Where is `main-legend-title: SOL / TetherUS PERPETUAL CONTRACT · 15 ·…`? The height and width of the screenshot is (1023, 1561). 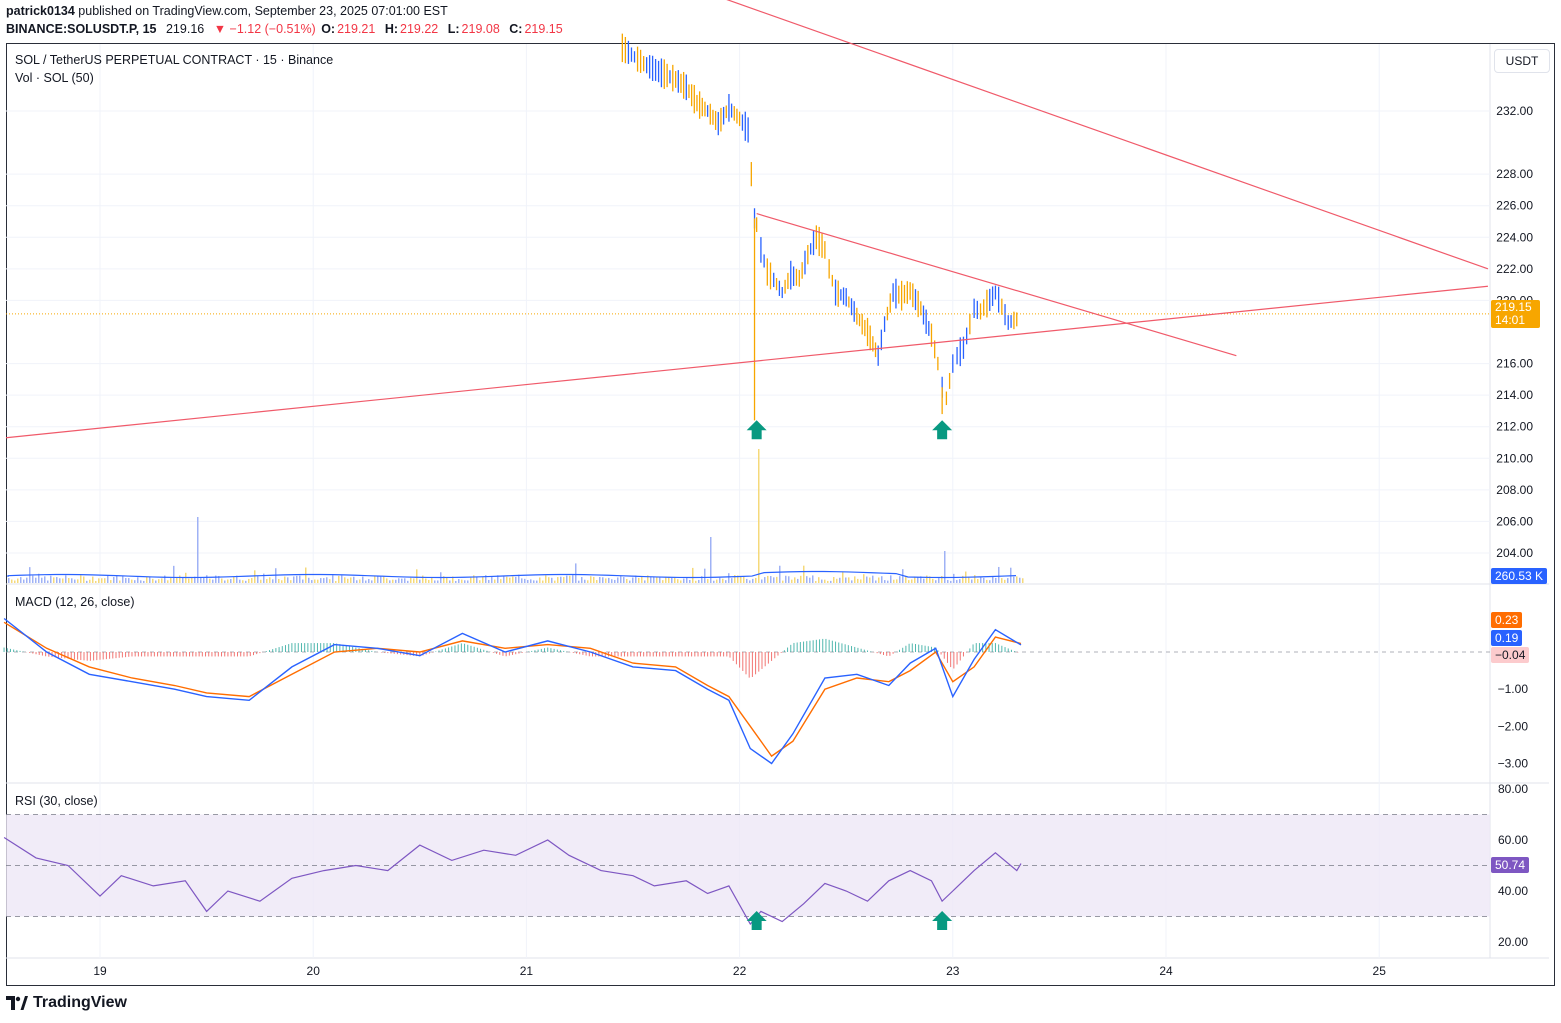 main-legend-title: SOL / TetherUS PERPETUAL CONTRACT · 15 ·… is located at coordinates (174, 60).